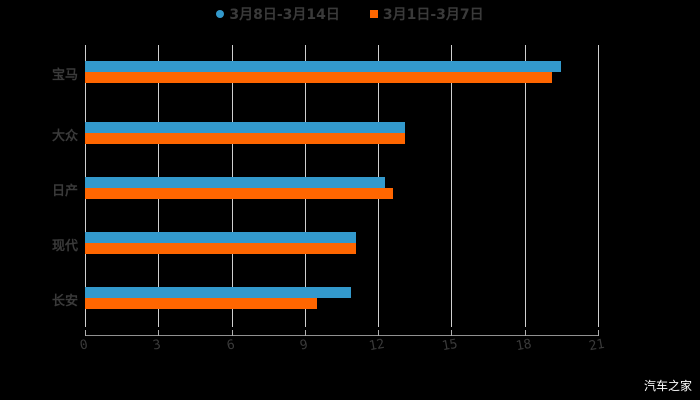 The image size is (700, 400). What do you see at coordinates (523, 345) in the screenshot?
I see `x-tick-label: 18` at bounding box center [523, 345].